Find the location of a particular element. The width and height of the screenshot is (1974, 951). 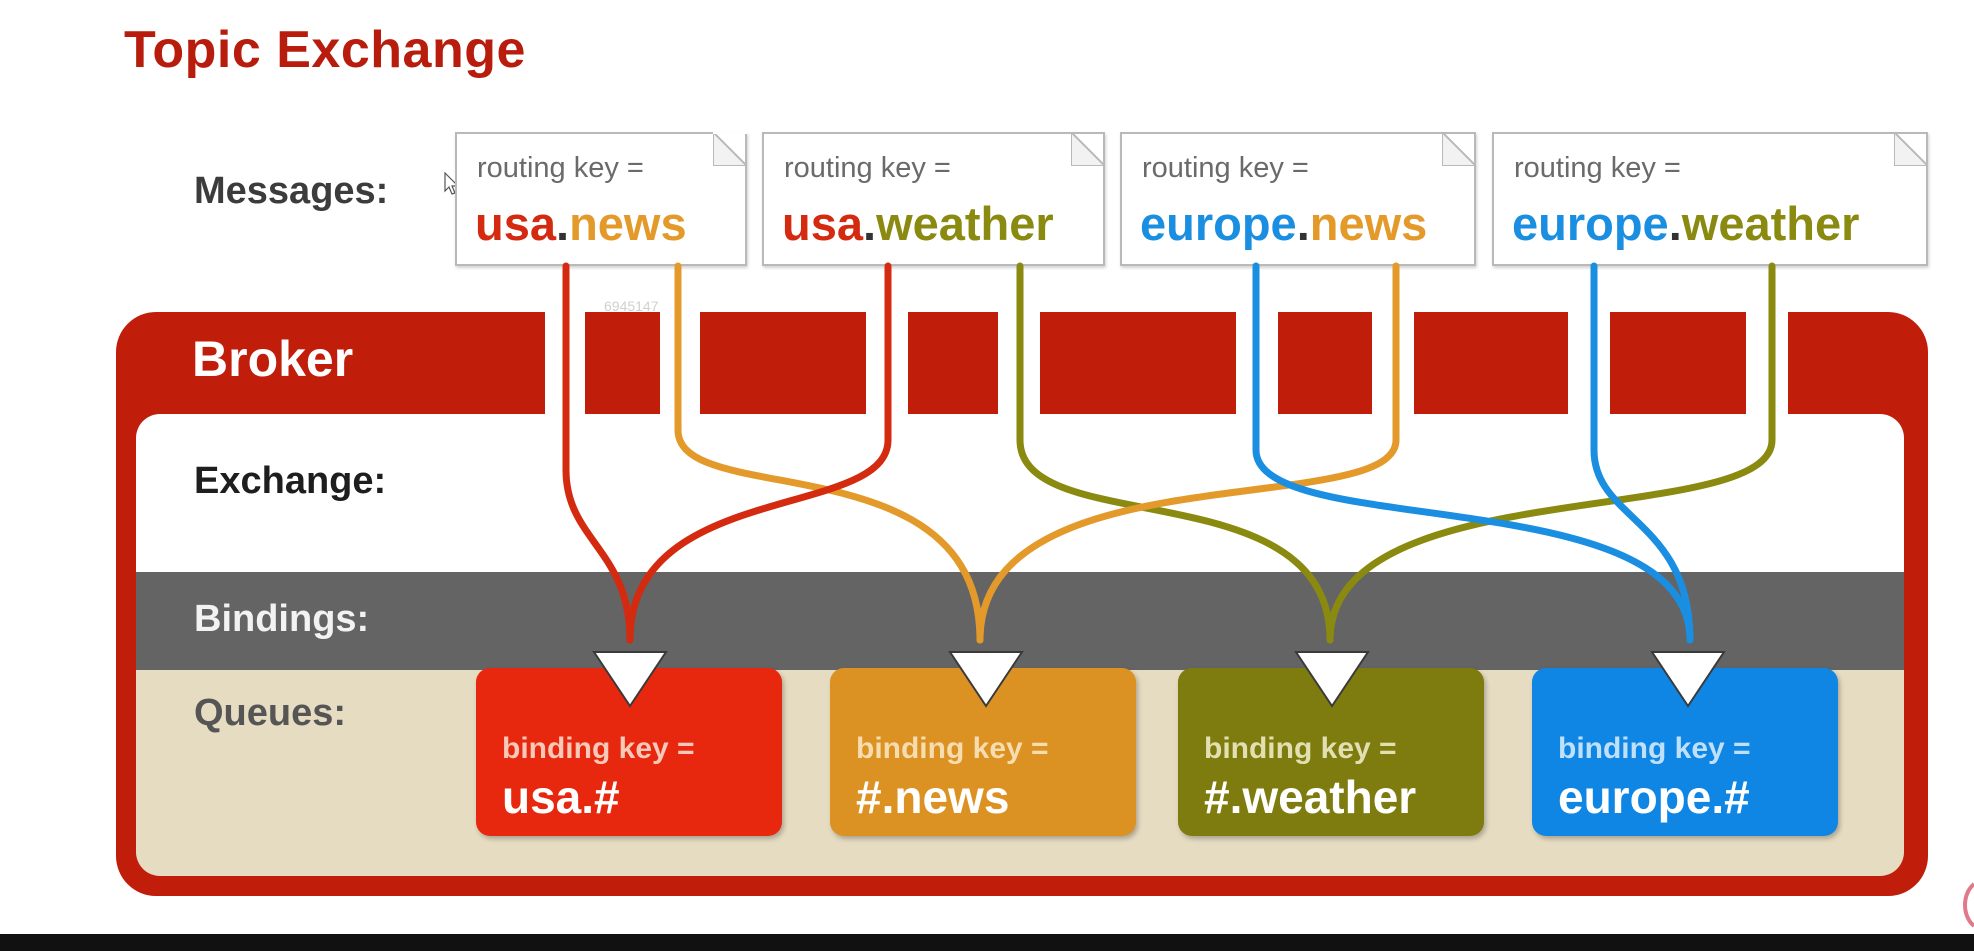

binding-key-value: #.weather is located at coordinates (1310, 797).